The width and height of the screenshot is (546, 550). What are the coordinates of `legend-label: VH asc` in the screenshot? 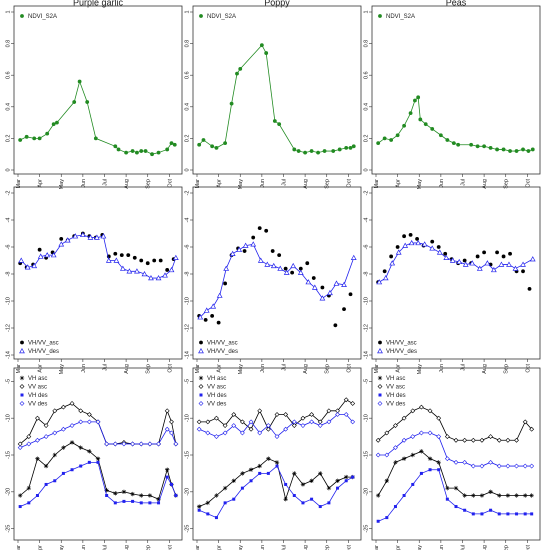 It's located at (395, 379).